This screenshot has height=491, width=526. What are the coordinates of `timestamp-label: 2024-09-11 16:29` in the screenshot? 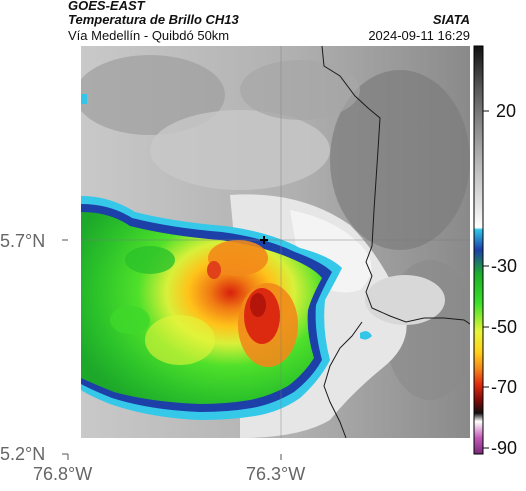 It's located at (419, 35).